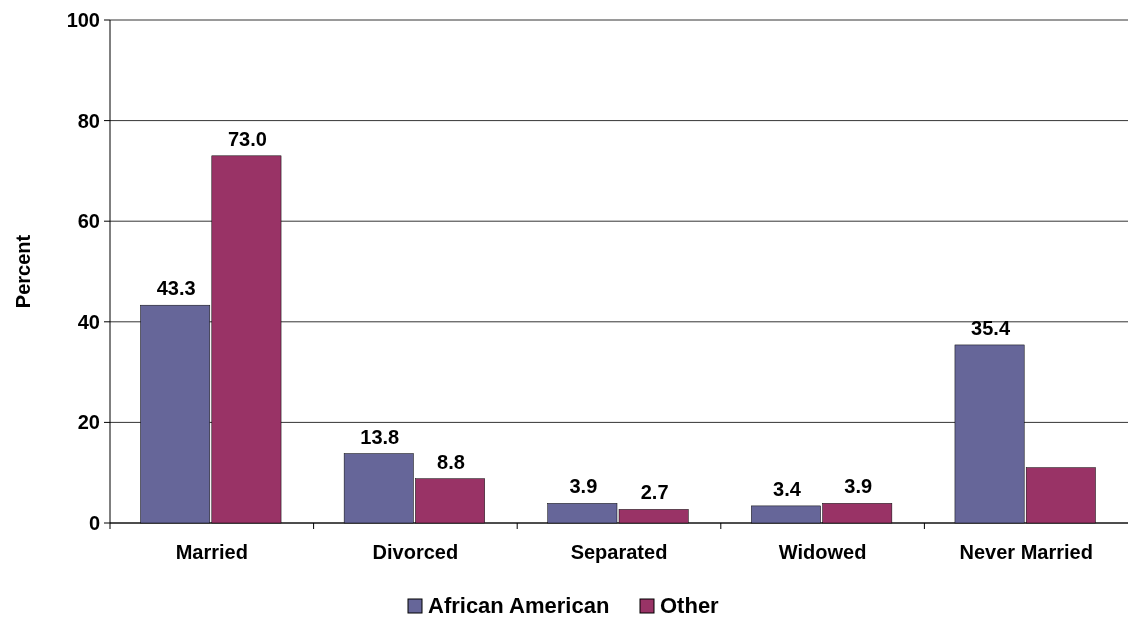 The height and width of the screenshot is (633, 1148). Describe the element at coordinates (88, 221) in the screenshot. I see `y-tick-label: 60` at that location.